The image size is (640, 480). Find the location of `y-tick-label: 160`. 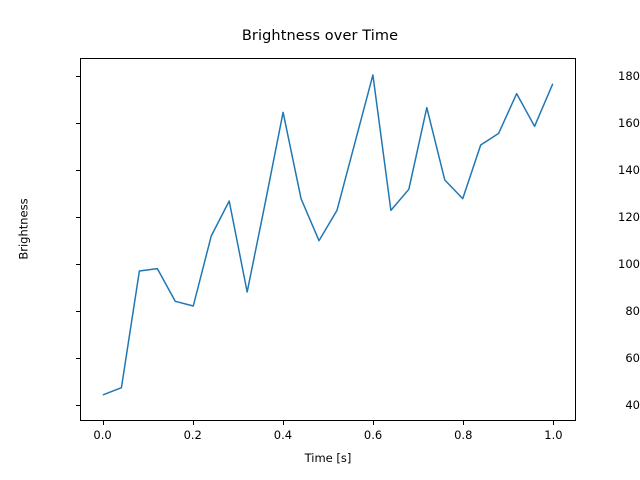

y-tick-label: 160 is located at coordinates (629, 123).